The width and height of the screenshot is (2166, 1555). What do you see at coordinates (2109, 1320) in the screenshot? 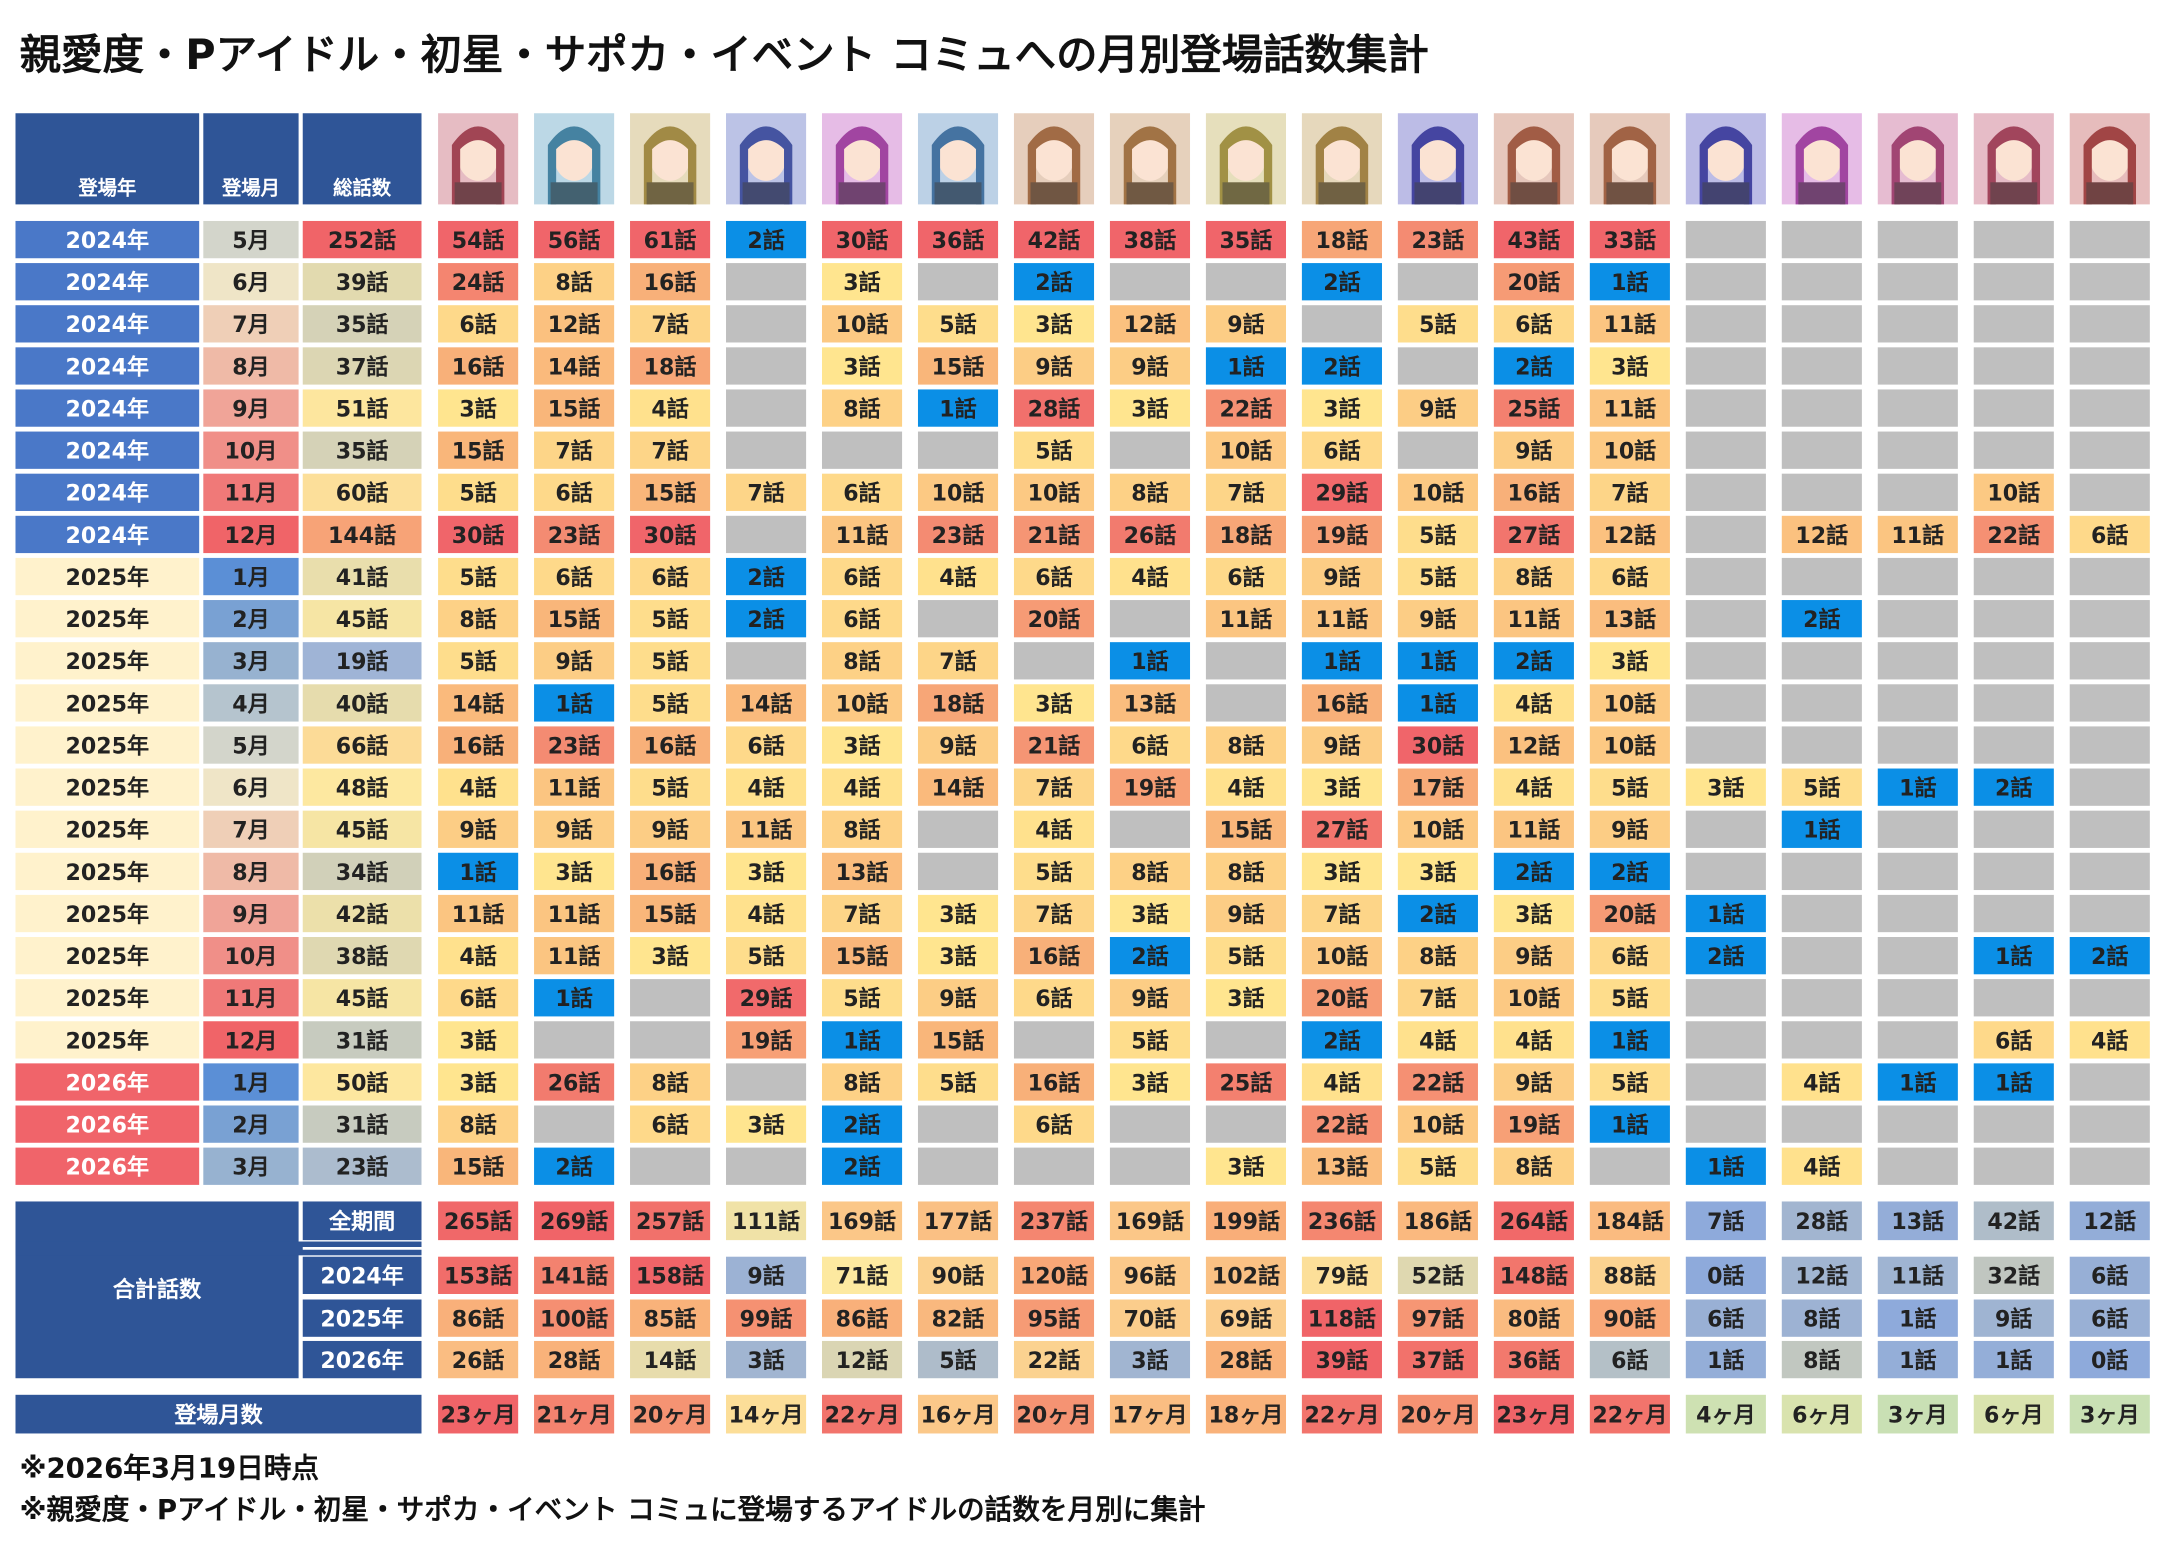
I see `summary-count: 6話` at bounding box center [2109, 1320].